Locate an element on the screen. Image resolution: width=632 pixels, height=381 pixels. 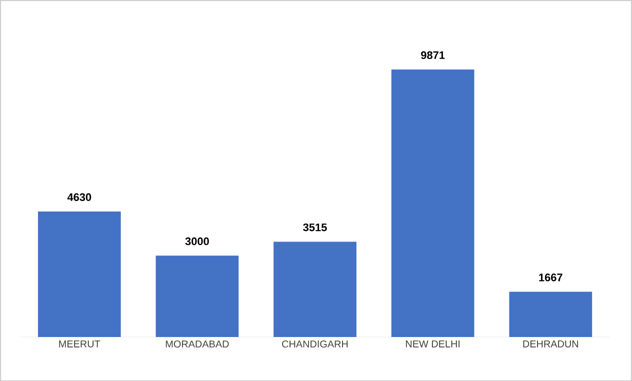
x-tick-label: MEERUT is located at coordinates (79, 344).